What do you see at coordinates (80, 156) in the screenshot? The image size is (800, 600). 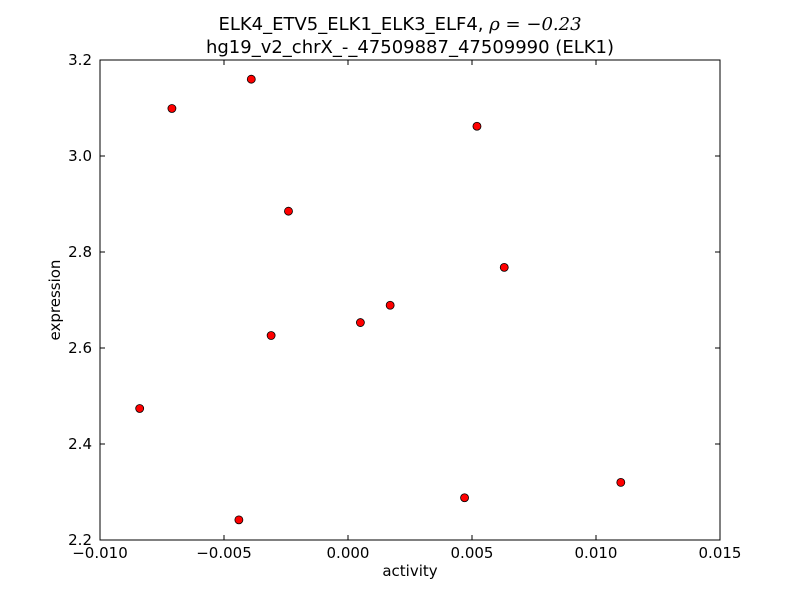 I see `y-tick-label: 3.0` at bounding box center [80, 156].